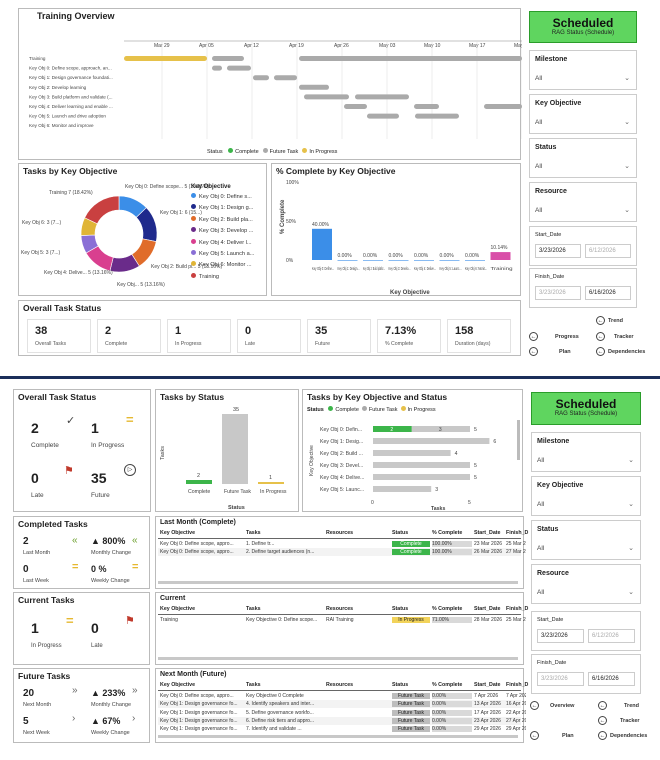  Describe the element at coordinates (222, 278) in the screenshot. I see `donut-legend-item: Training` at that location.